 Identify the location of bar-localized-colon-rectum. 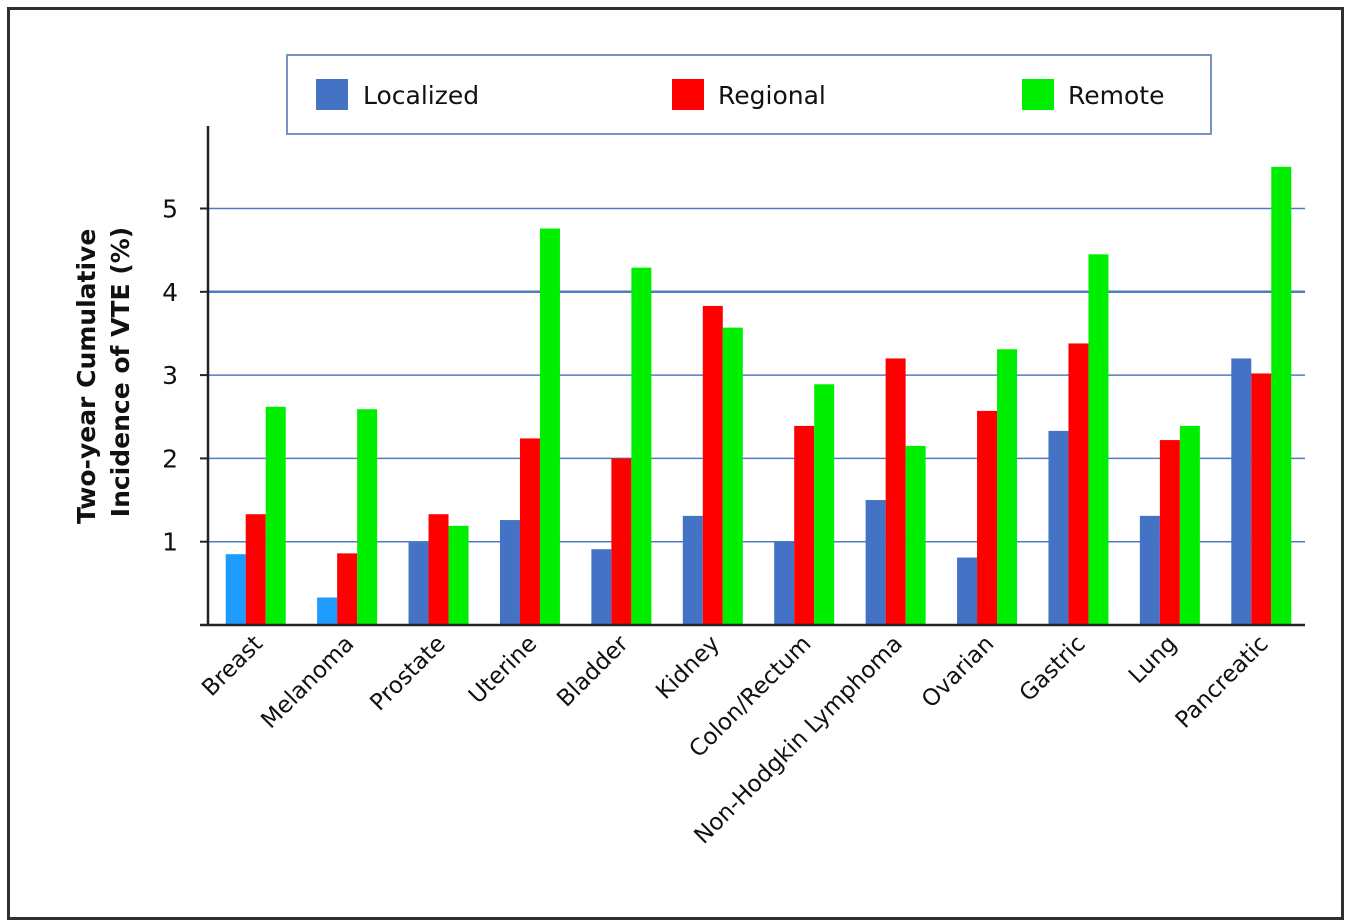
(784, 583).